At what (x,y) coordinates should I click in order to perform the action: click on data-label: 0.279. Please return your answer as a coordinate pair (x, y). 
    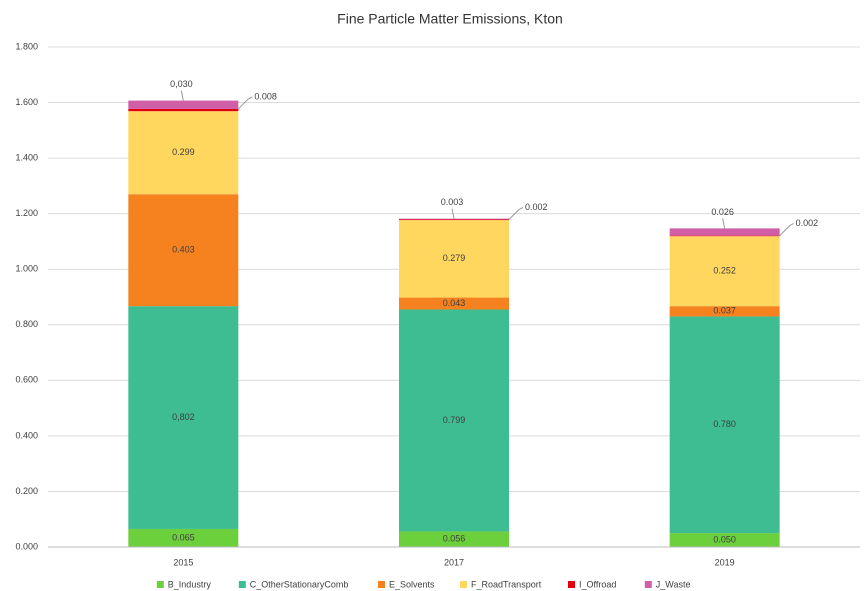
    Looking at the image, I should click on (454, 258).